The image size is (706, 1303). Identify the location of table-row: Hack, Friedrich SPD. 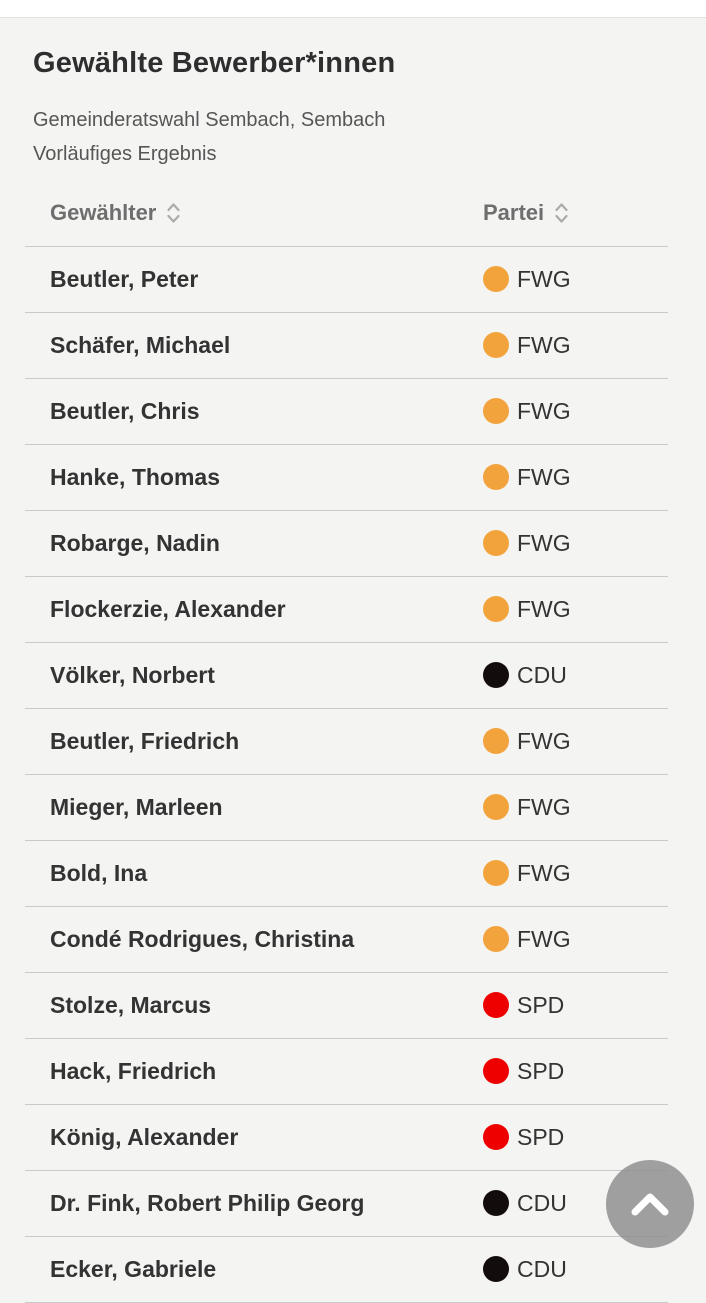
(346, 1072).